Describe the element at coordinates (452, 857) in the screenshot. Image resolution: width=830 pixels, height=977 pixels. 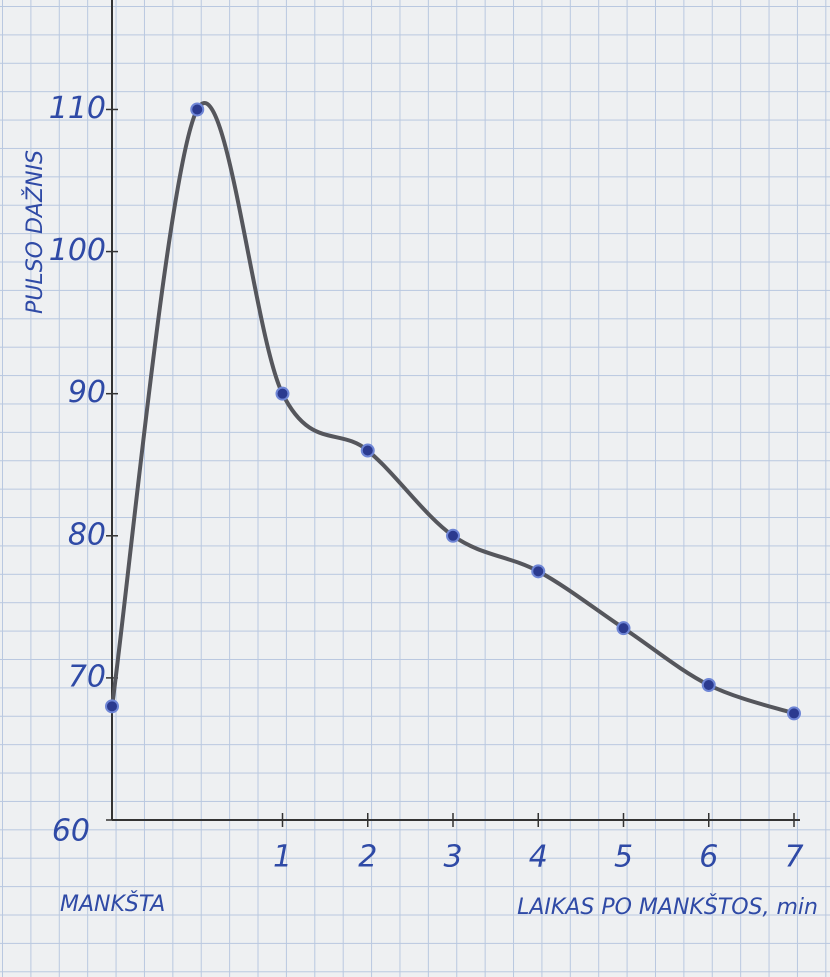
I see `x-tick-label: 3` at that location.